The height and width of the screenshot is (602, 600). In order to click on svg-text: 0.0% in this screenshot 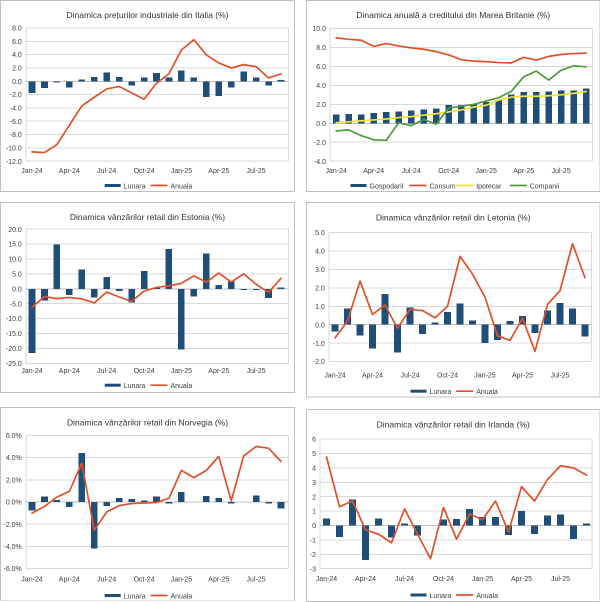, I will do `click(14, 502)`.